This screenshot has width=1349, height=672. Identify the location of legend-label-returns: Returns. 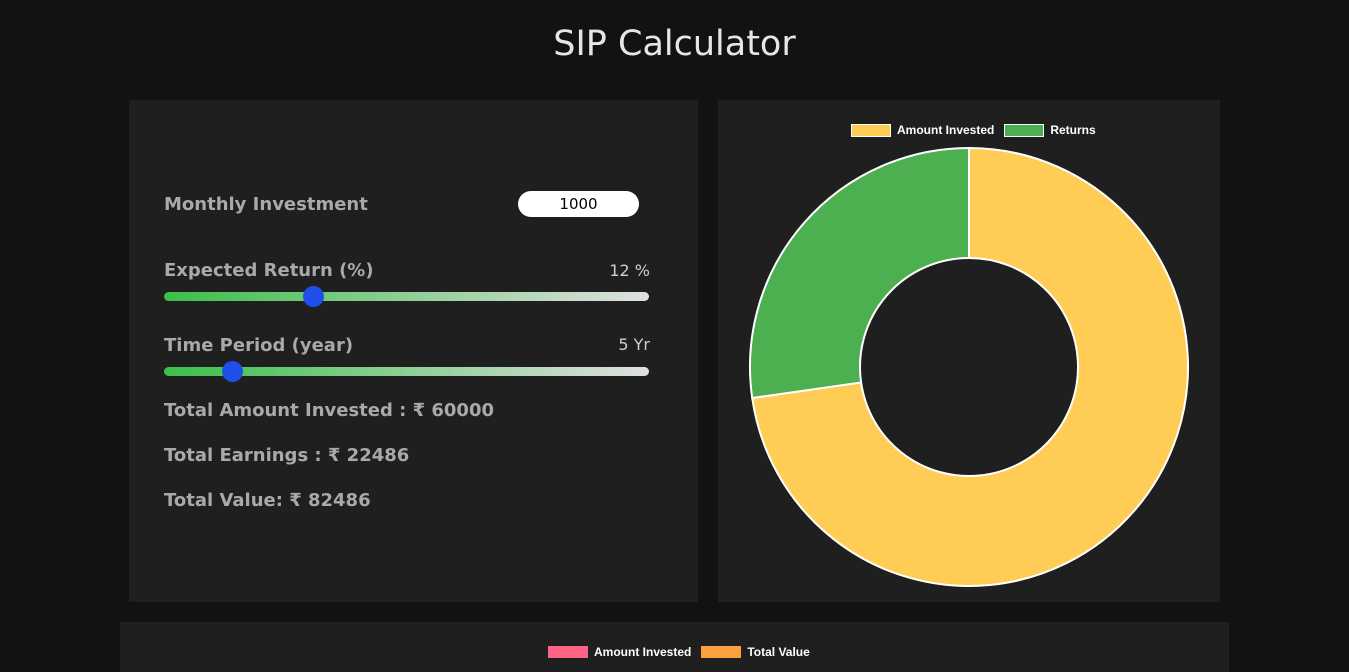
(1073, 130).